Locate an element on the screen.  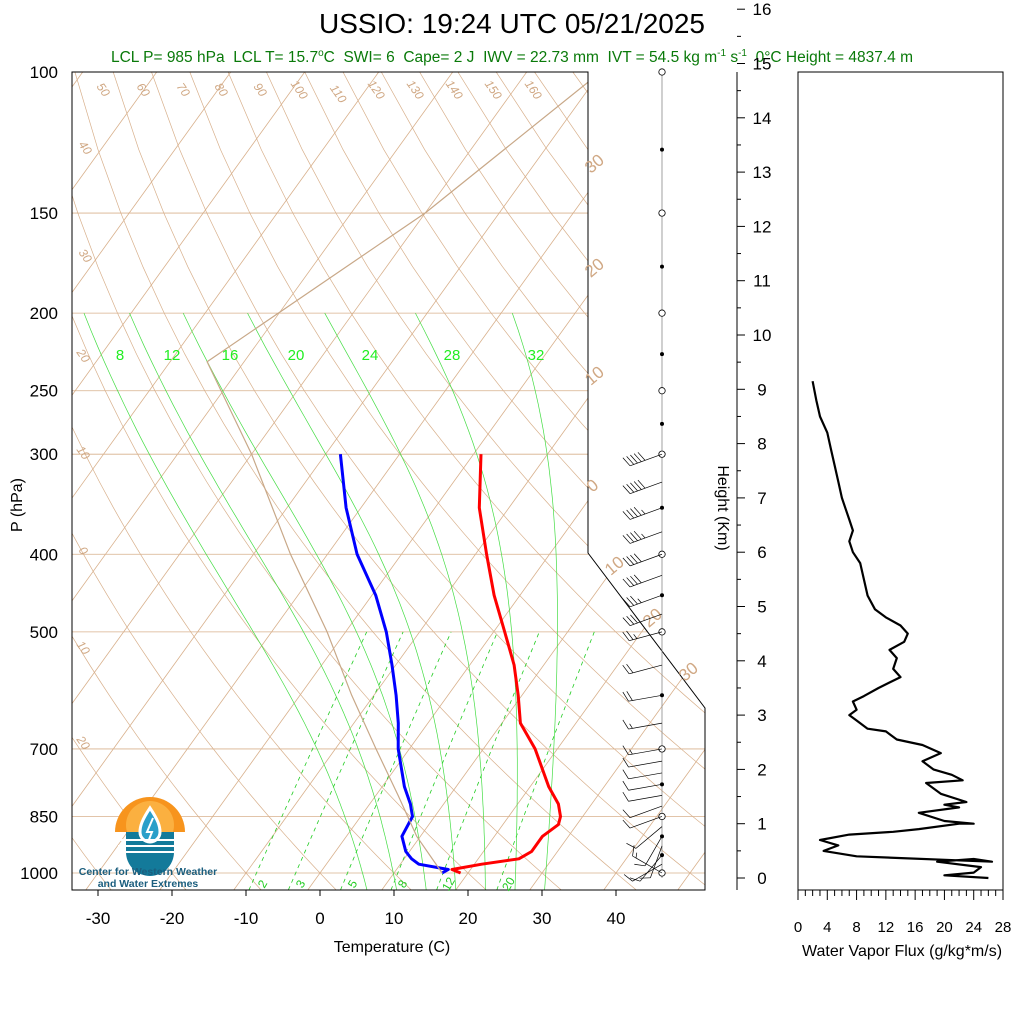
height-tick-label: 13 is located at coordinates (762, 172).